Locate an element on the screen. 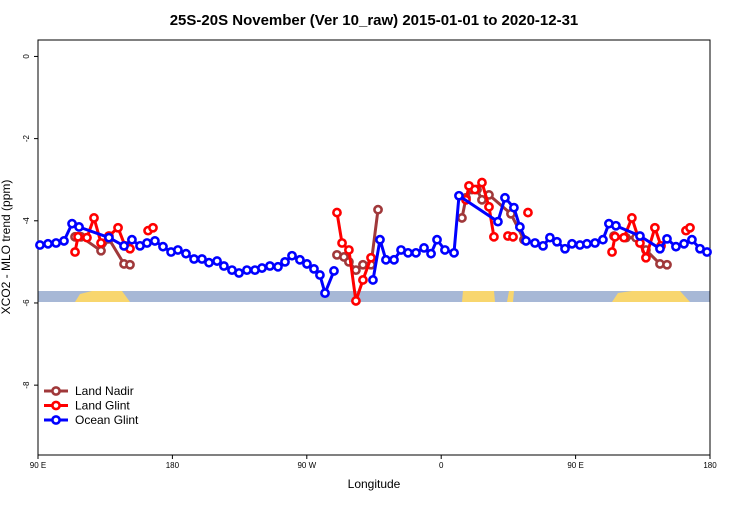 Image resolution: width=750 pixels, height=505 pixels. ocean-band is located at coordinates (374, 296).